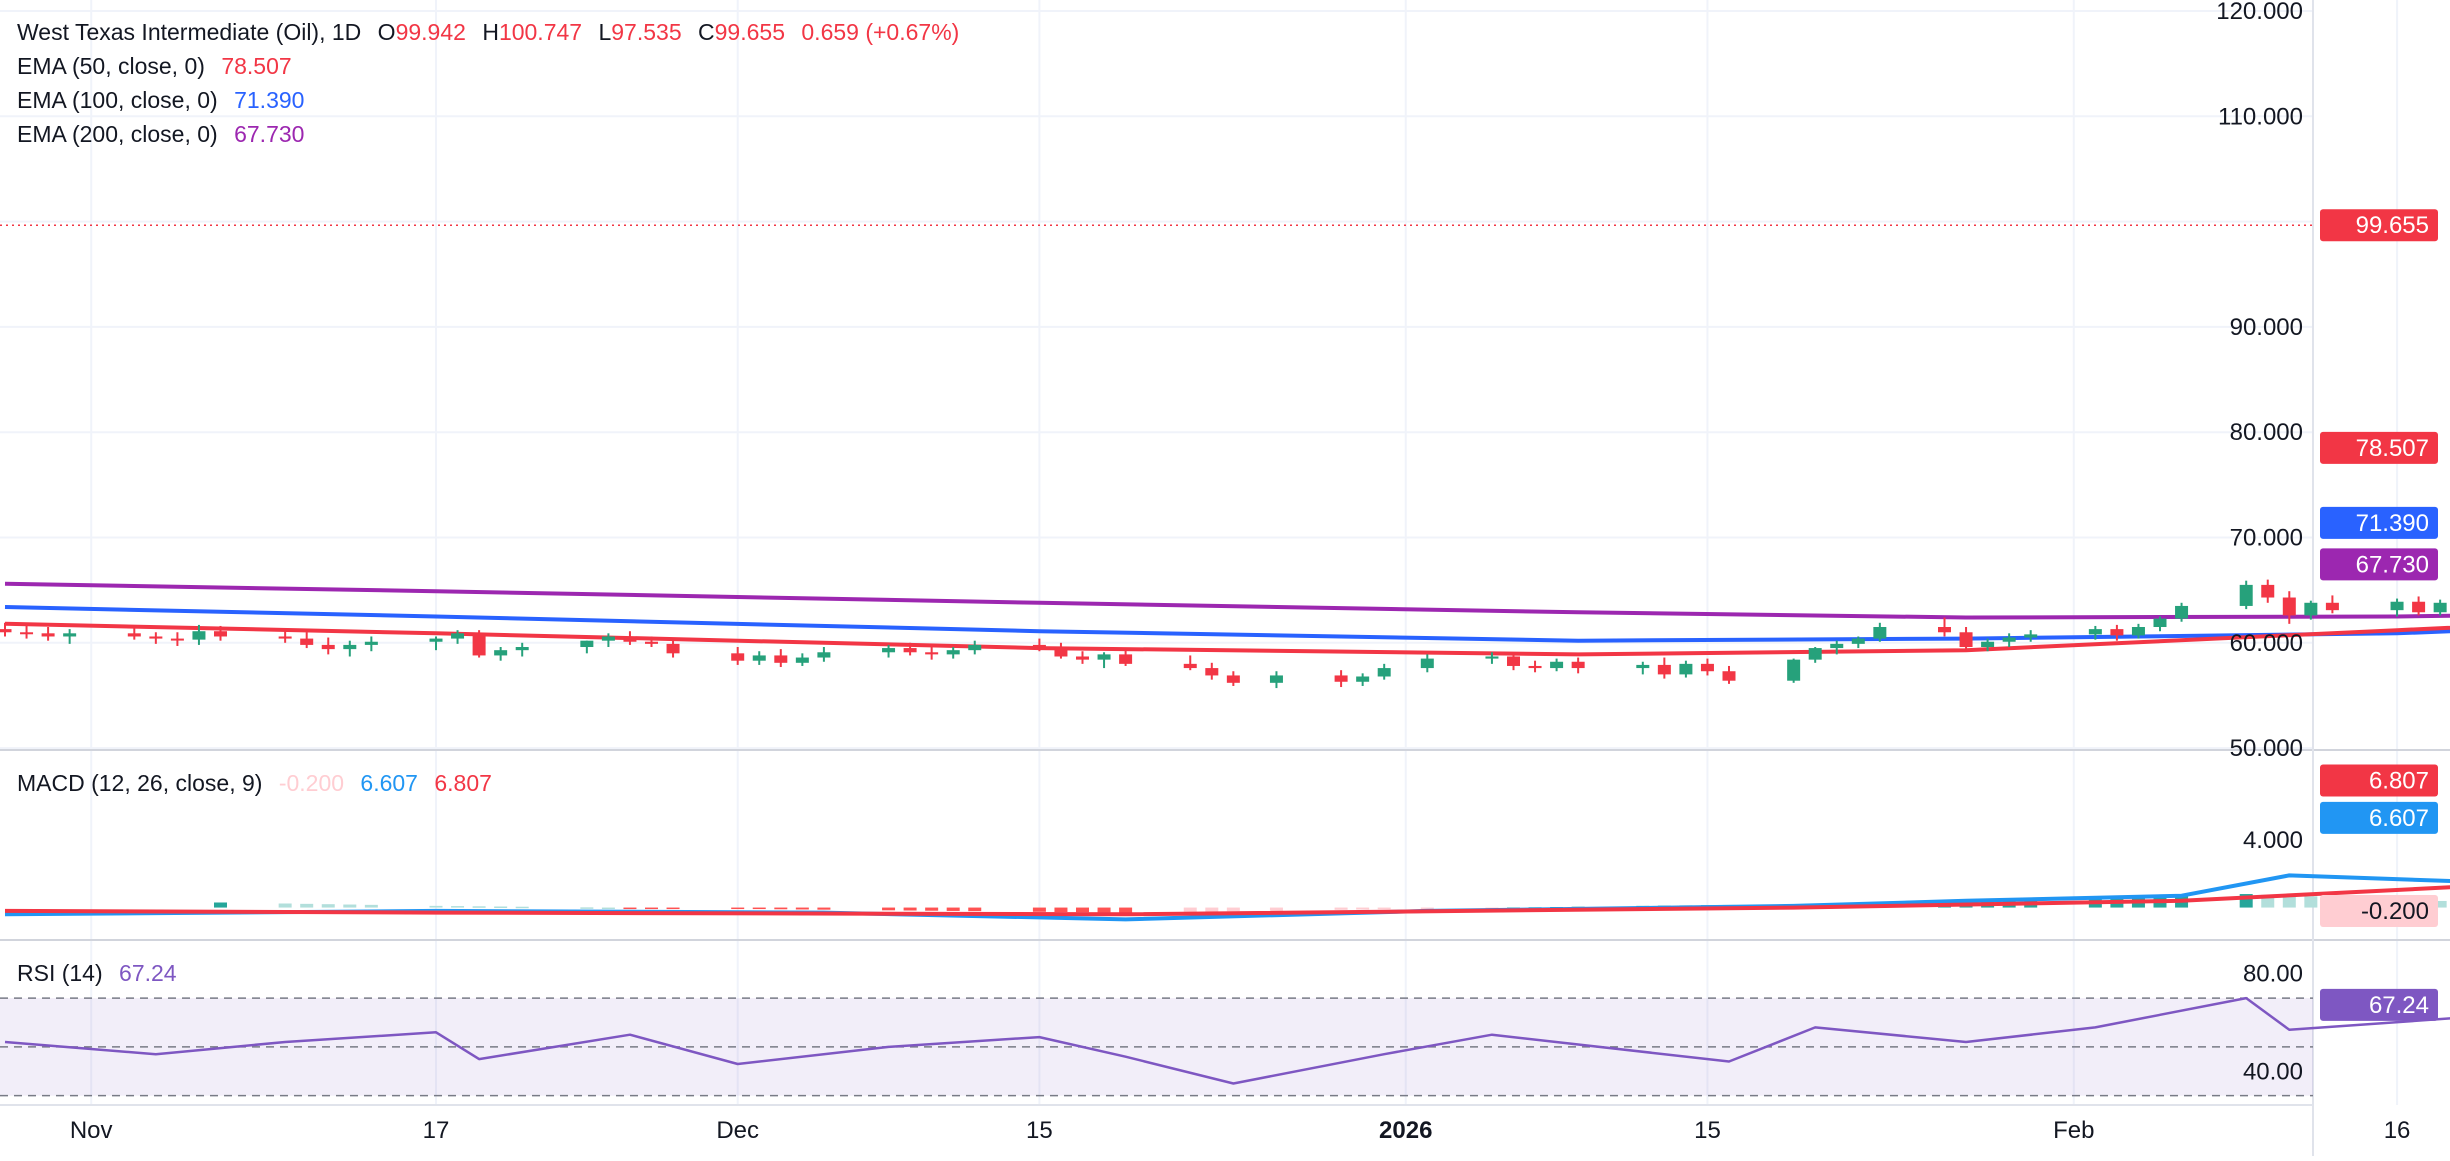  Describe the element at coordinates (1227, 901) in the screenshot. I see `macd-signal-line` at that location.